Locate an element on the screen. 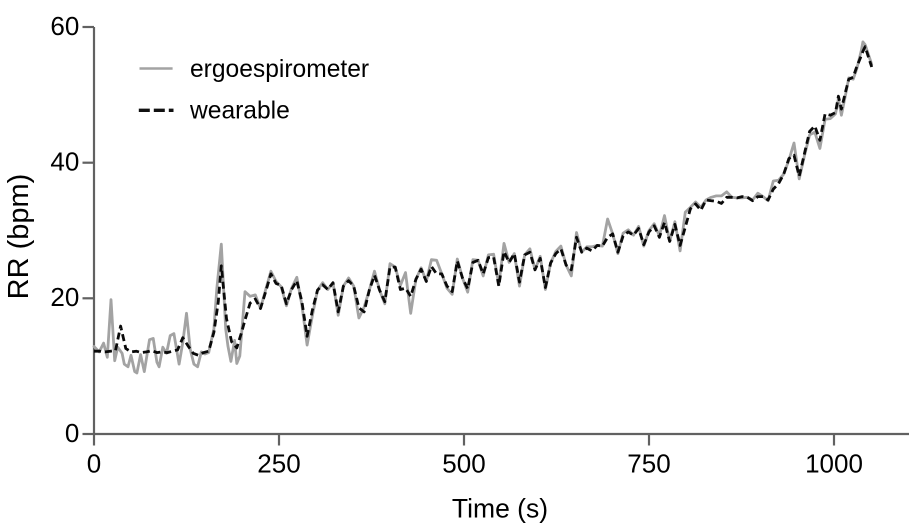 This screenshot has height=525, width=918. svg-text: 1000 is located at coordinates (834, 463).